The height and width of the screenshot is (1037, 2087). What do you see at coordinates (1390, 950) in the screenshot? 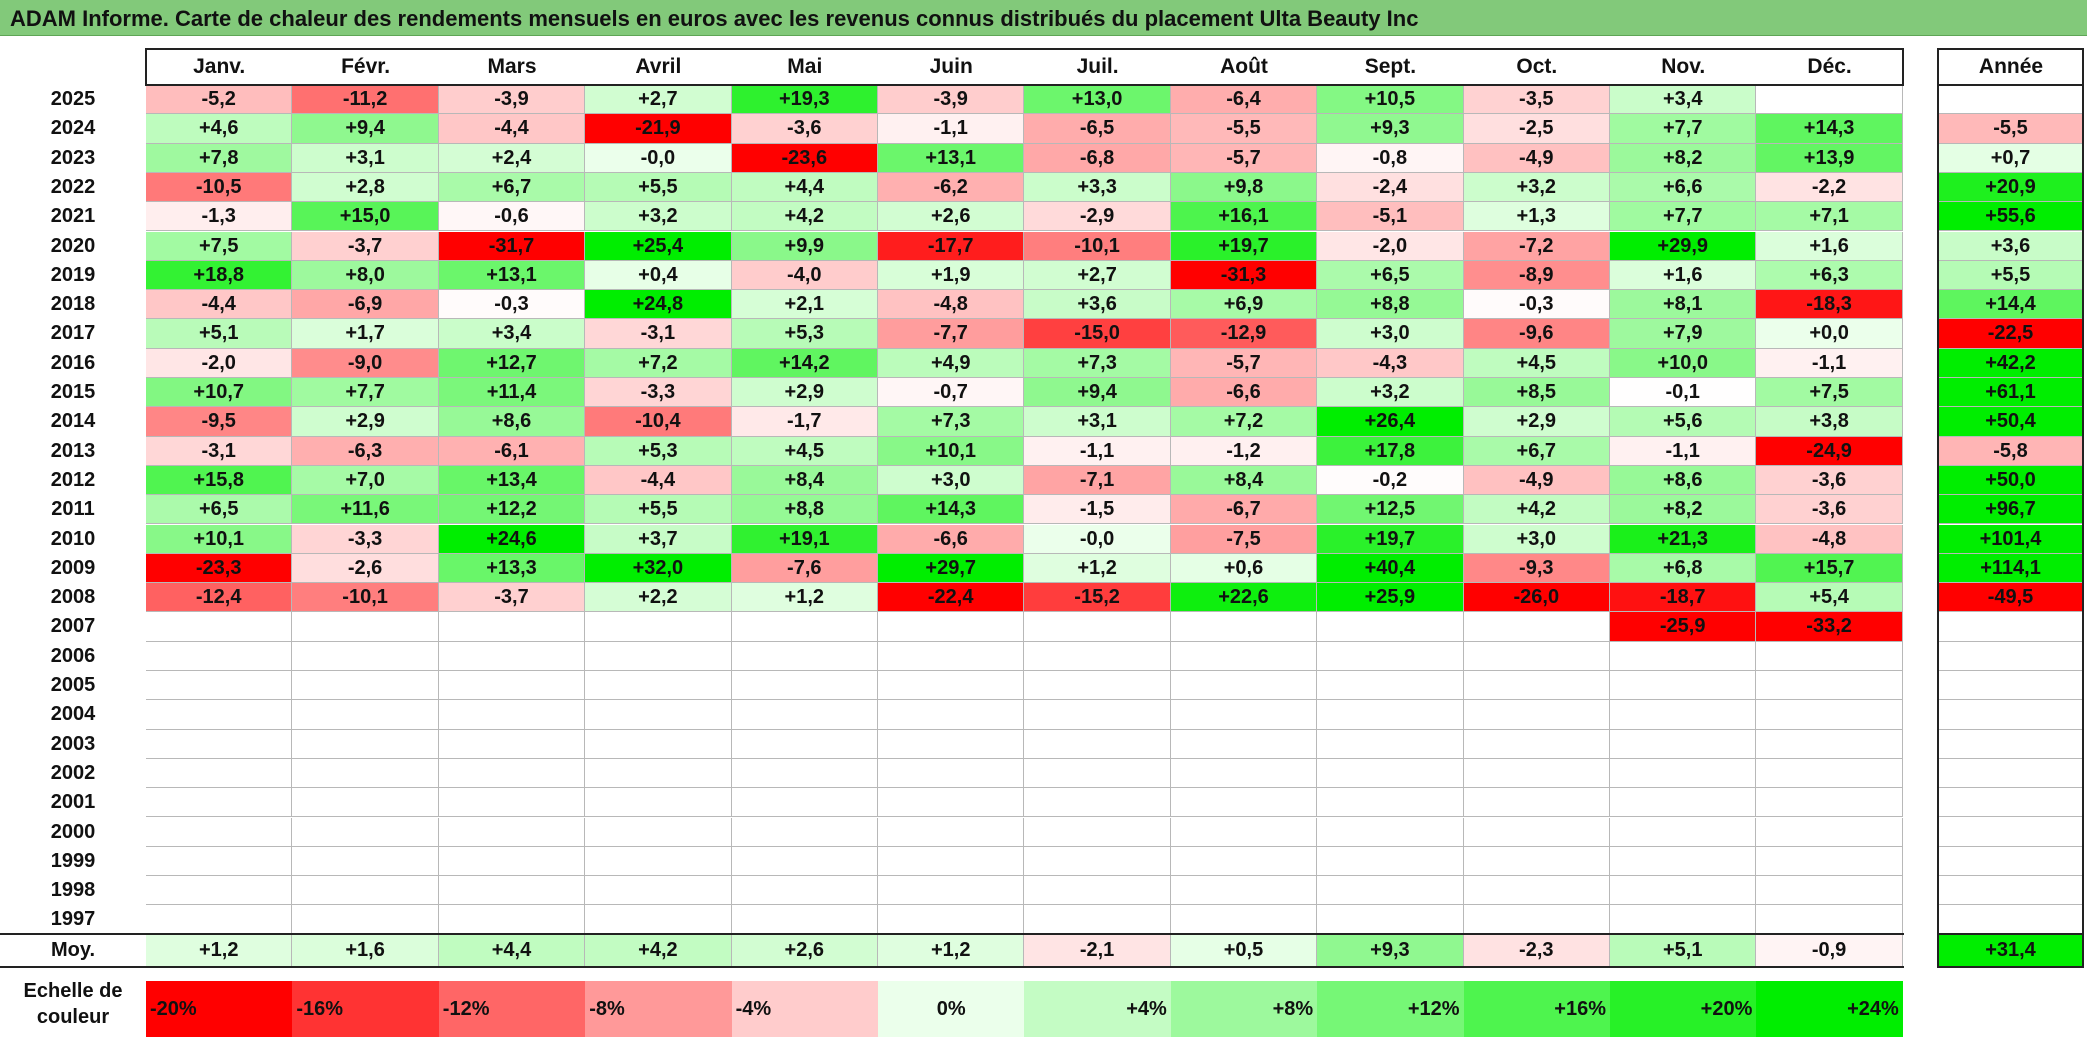
I see `average-cell: +9,3` at bounding box center [1390, 950].